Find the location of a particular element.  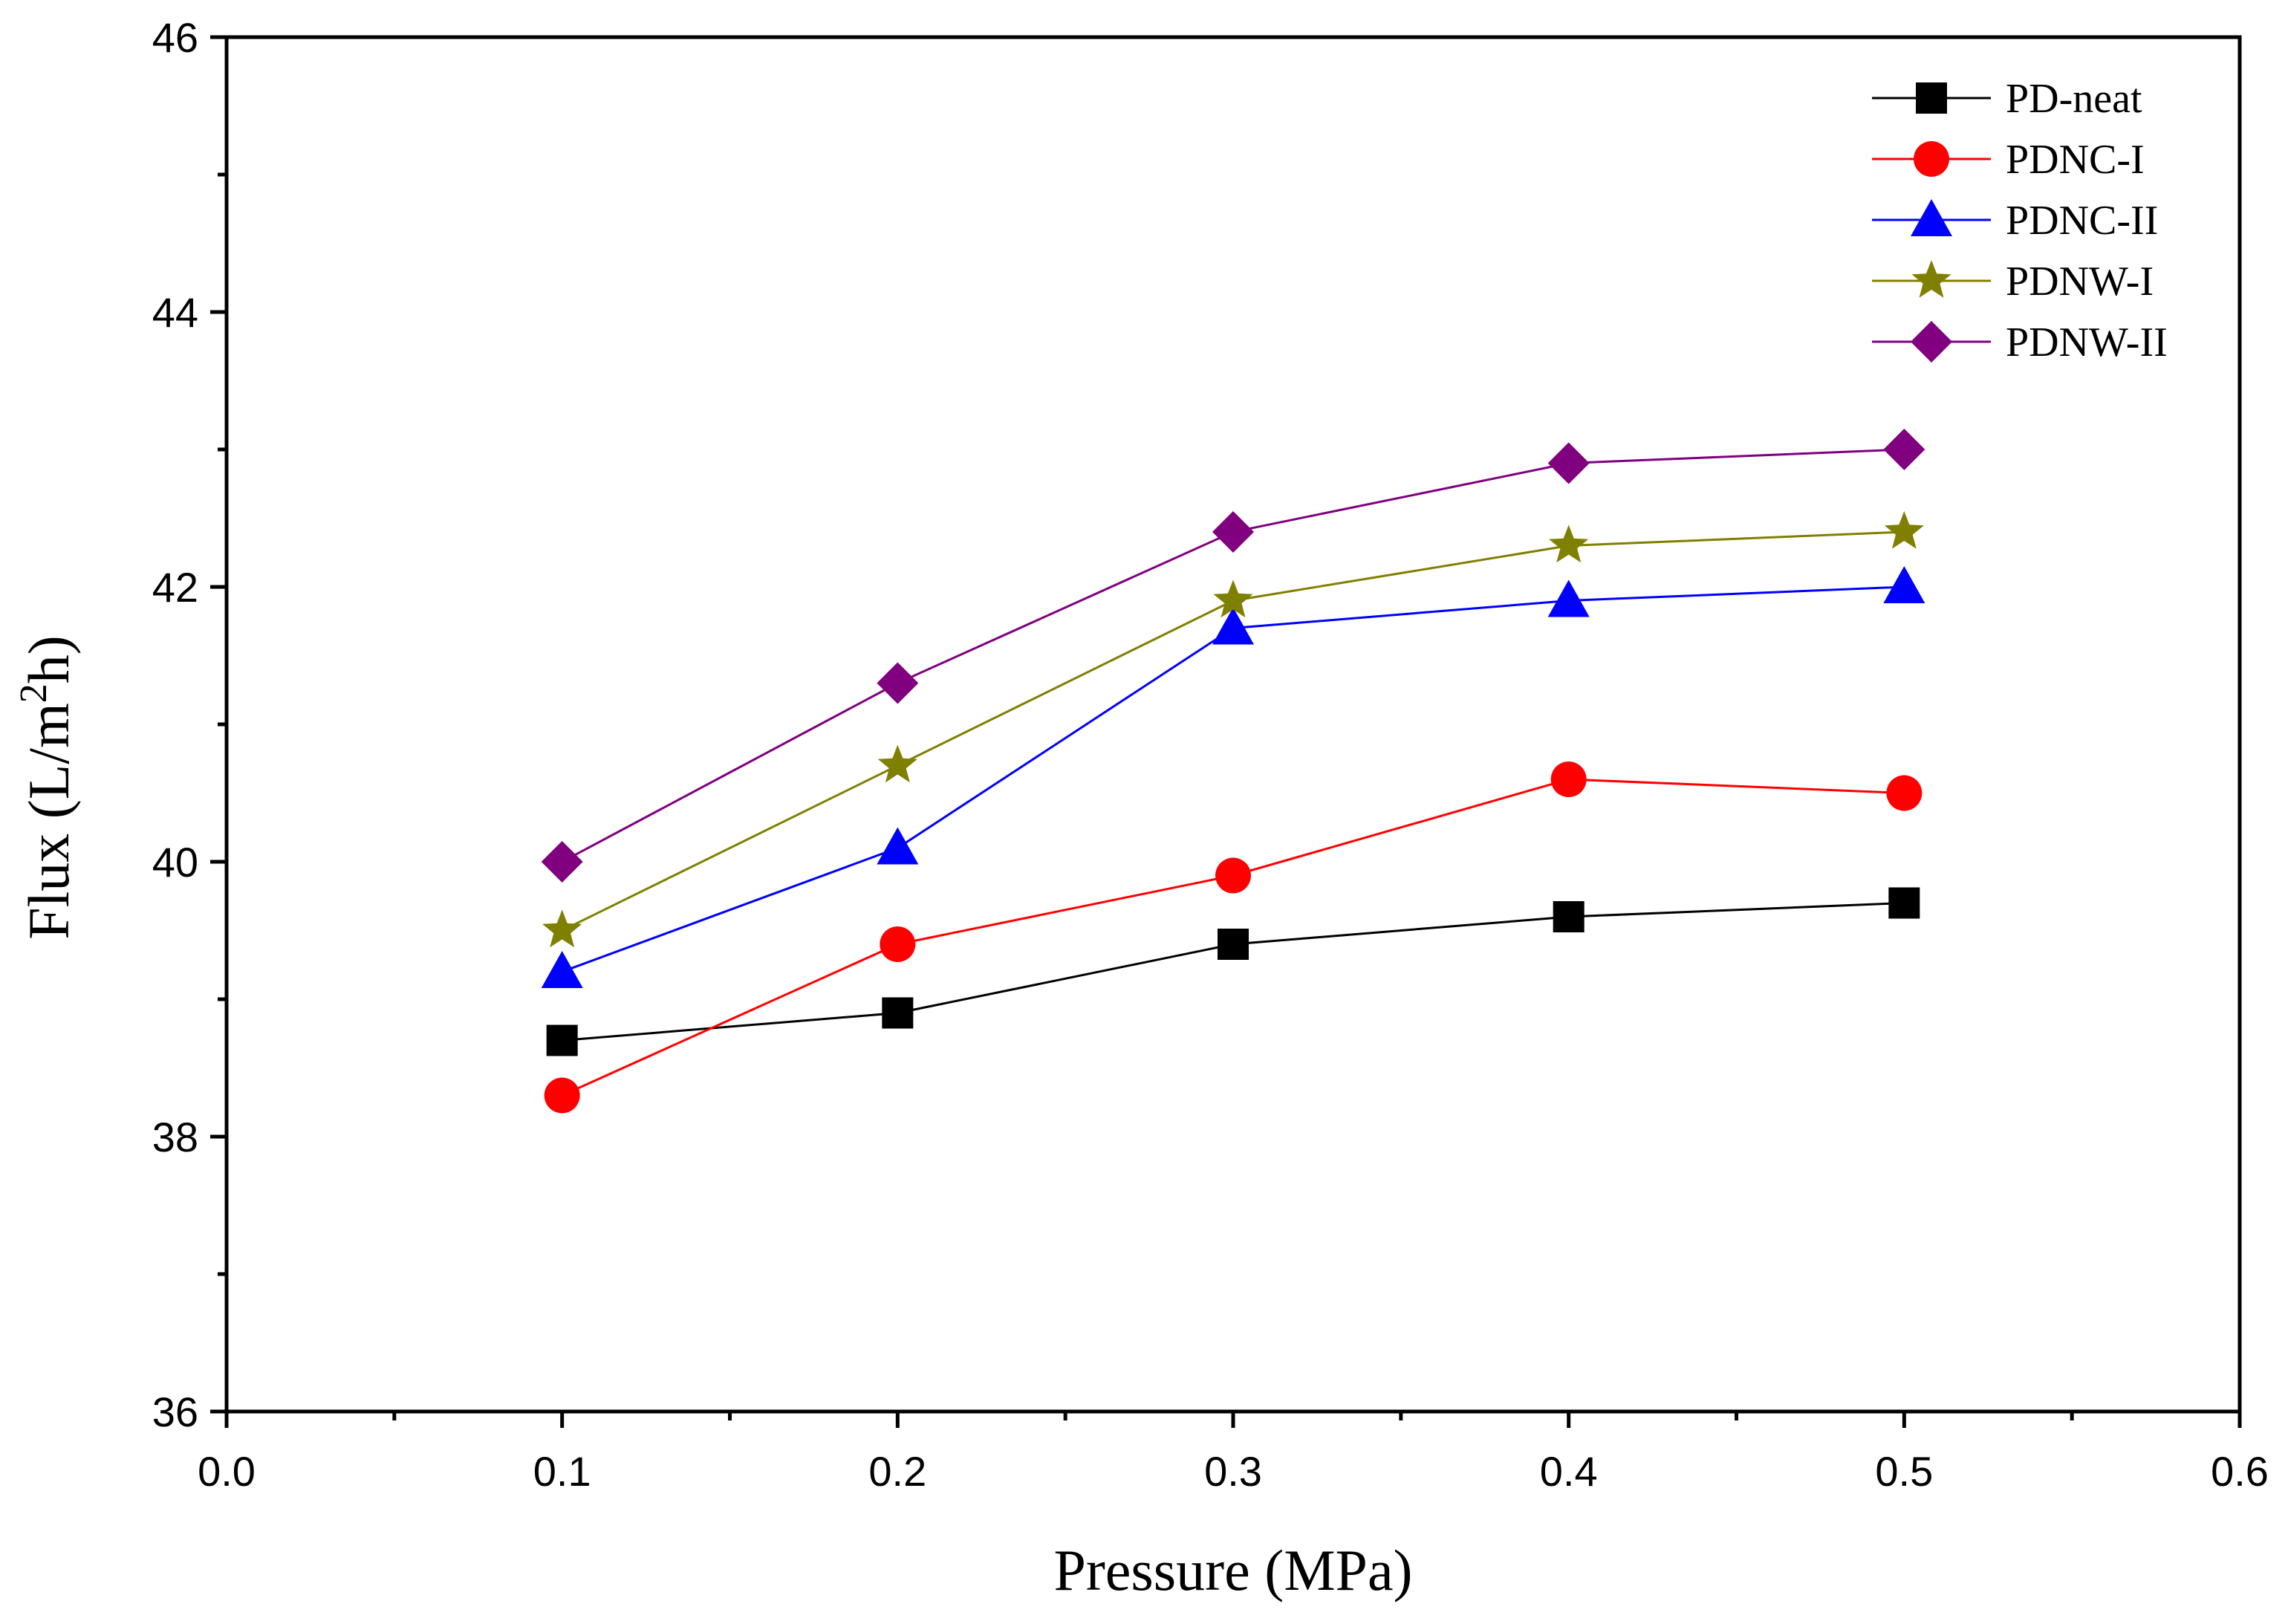

x-tick-label: 0.3 is located at coordinates (1233, 1471).